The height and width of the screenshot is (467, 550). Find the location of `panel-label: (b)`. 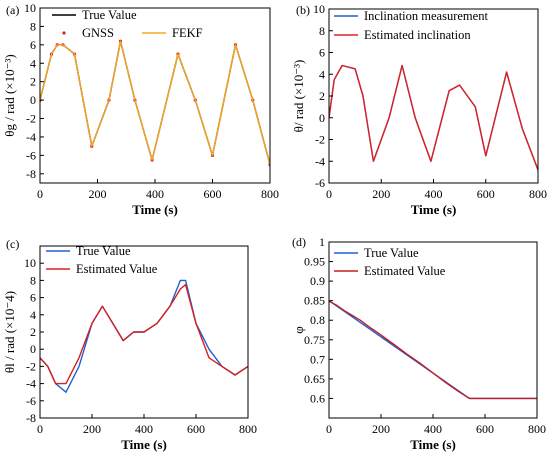

panel-label: (b) is located at coordinates (303, 10).